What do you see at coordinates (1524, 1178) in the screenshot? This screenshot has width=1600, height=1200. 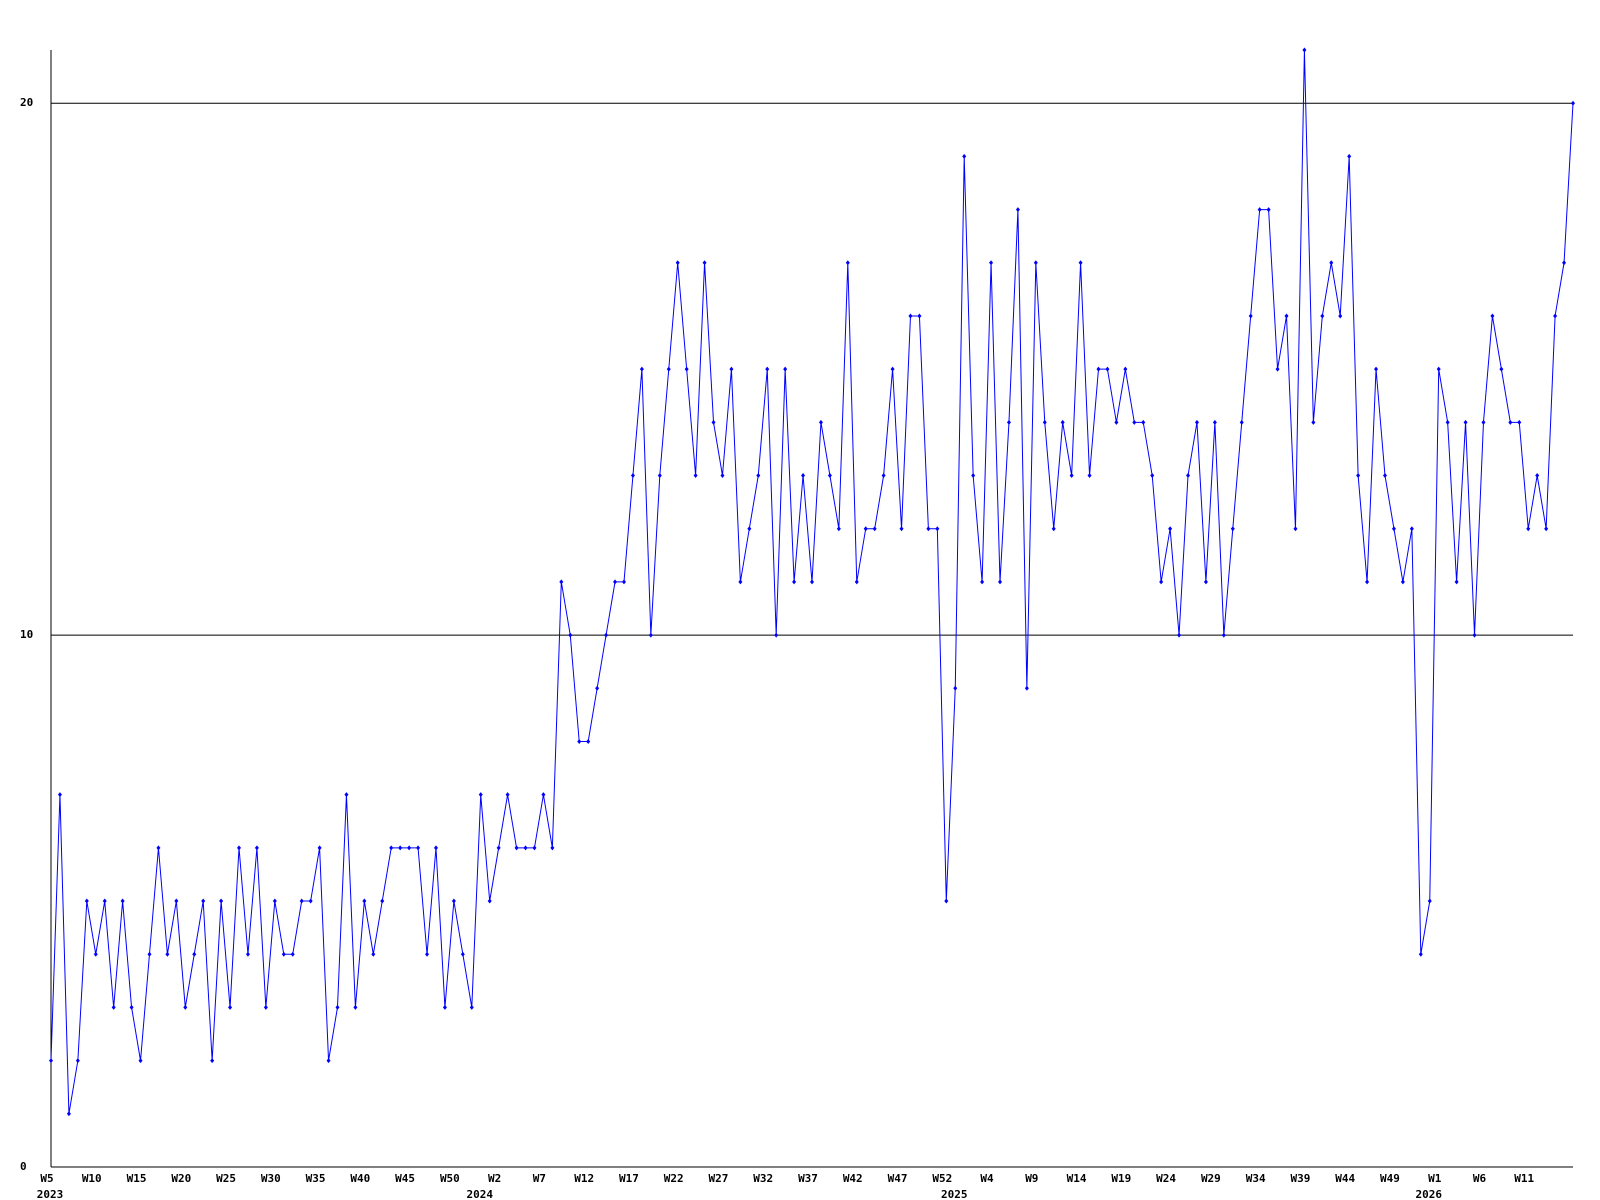 I see `x-tick-label: W11` at bounding box center [1524, 1178].